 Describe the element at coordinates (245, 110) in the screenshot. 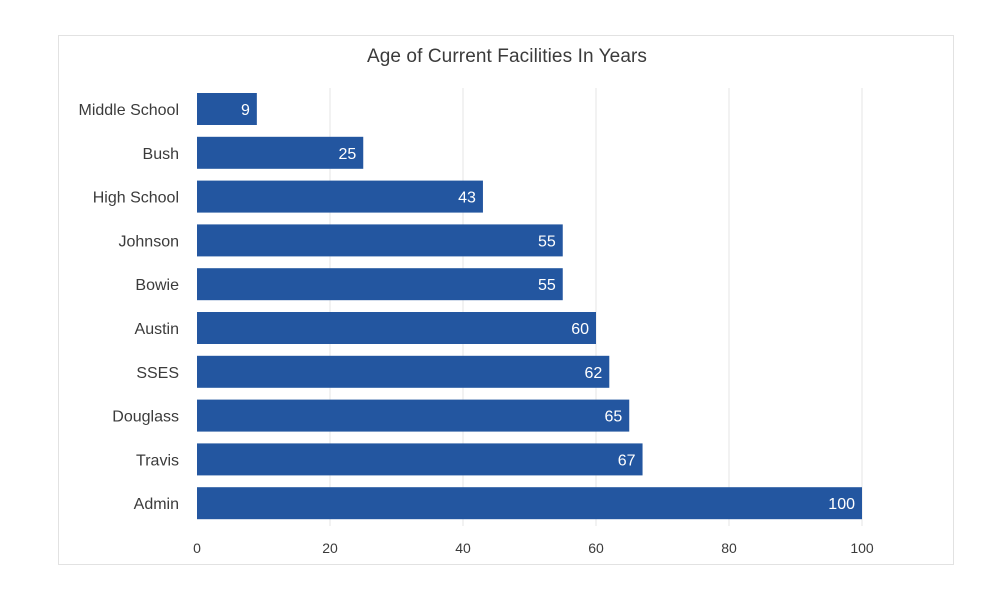

I see `data-label: 9` at that location.